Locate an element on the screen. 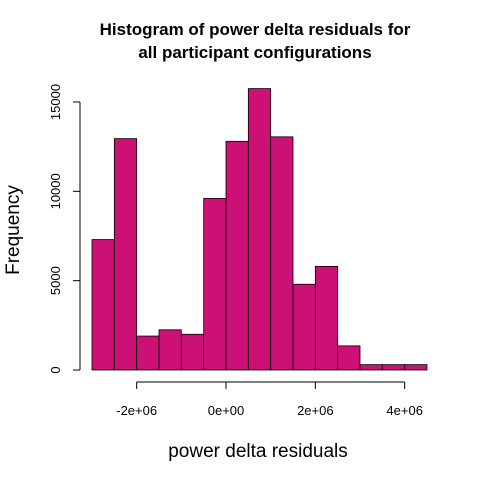 The height and width of the screenshot is (480, 480). chart-title-line-2: all participant configurations is located at coordinates (254, 52).